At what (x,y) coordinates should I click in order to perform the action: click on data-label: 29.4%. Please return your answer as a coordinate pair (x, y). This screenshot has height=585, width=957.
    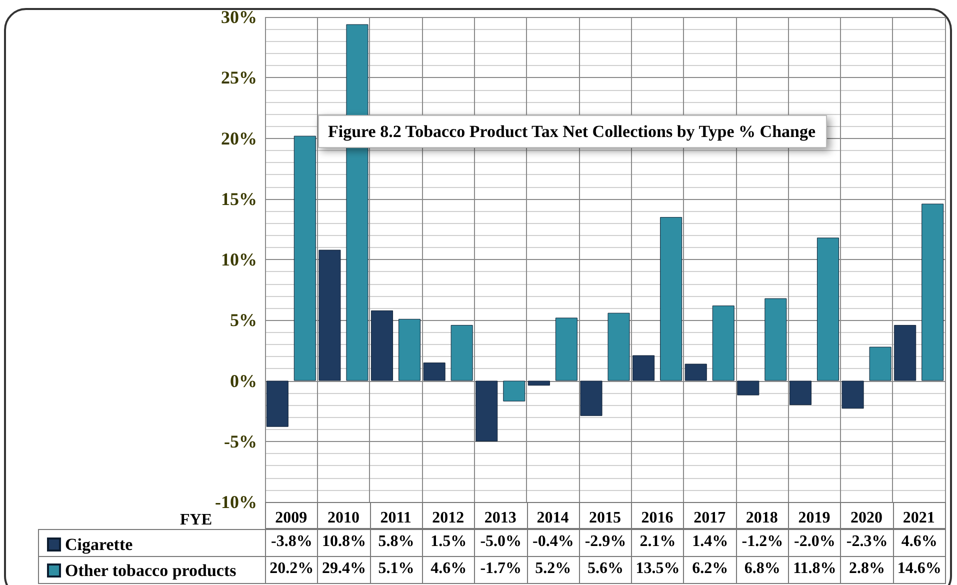
    Looking at the image, I should click on (344, 570).